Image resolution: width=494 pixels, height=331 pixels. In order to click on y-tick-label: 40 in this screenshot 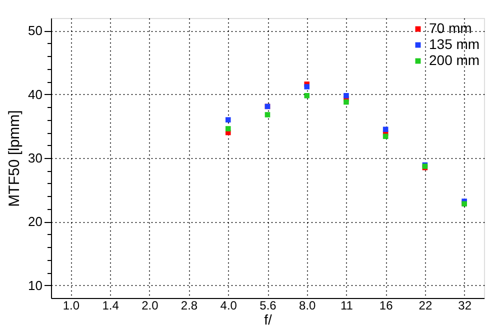, I will do `click(35, 94)`.